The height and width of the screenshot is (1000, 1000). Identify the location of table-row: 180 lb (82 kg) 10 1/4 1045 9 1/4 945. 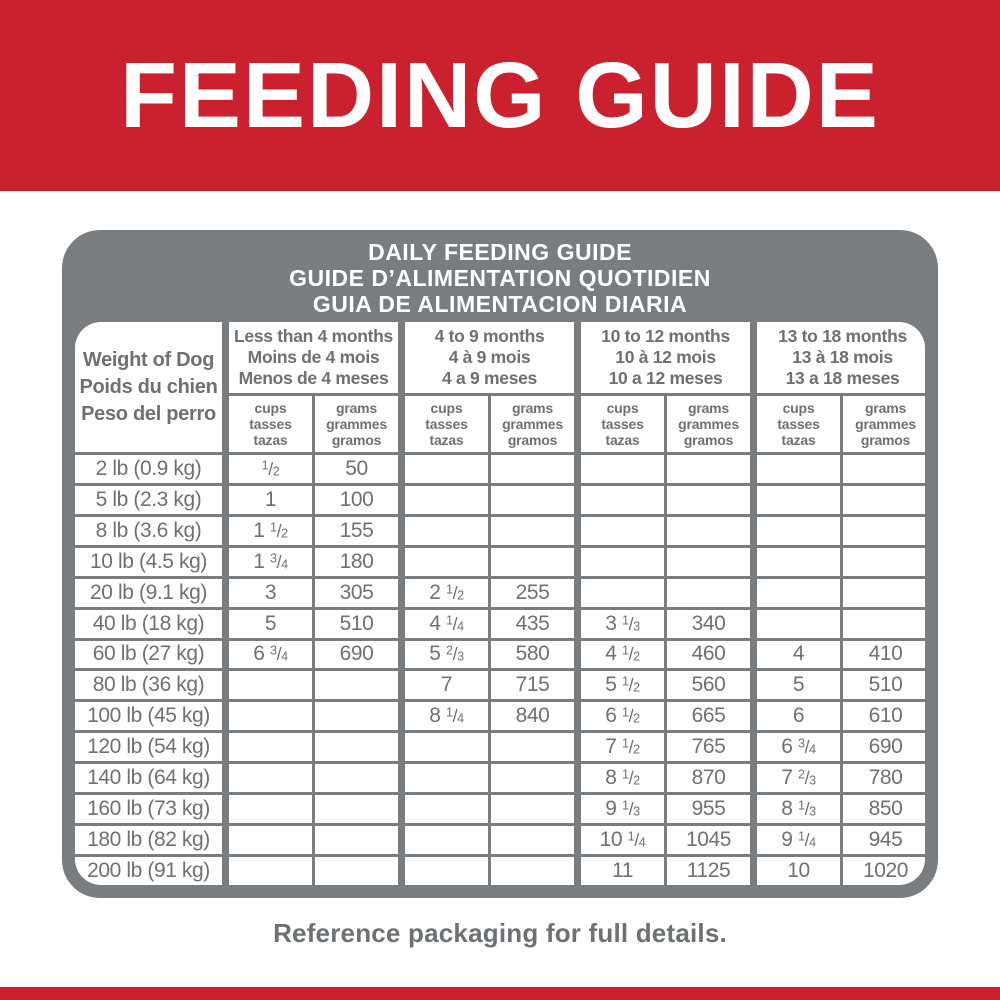
(500, 840).